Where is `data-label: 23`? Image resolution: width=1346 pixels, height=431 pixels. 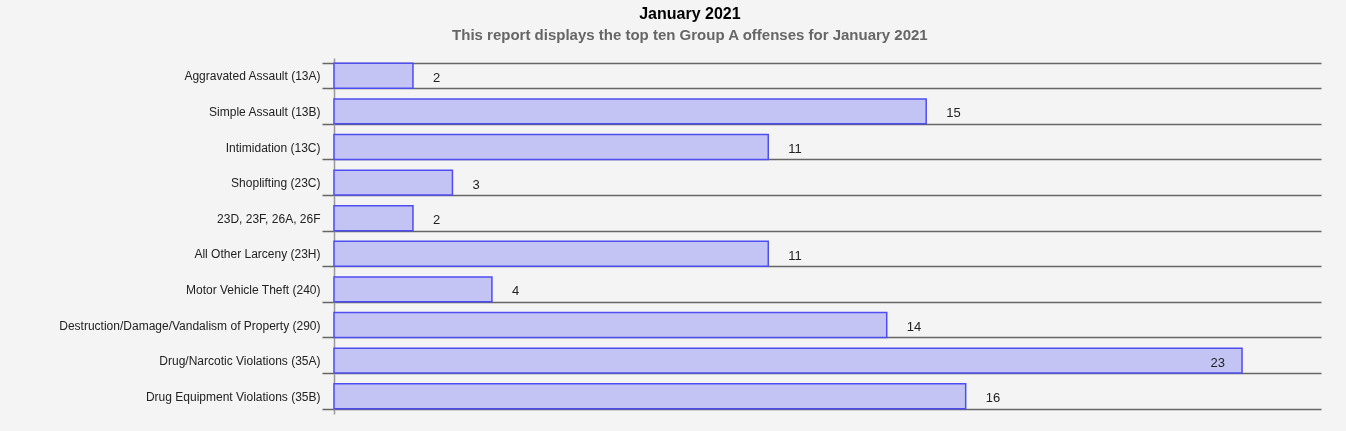 data-label: 23 is located at coordinates (1218, 362).